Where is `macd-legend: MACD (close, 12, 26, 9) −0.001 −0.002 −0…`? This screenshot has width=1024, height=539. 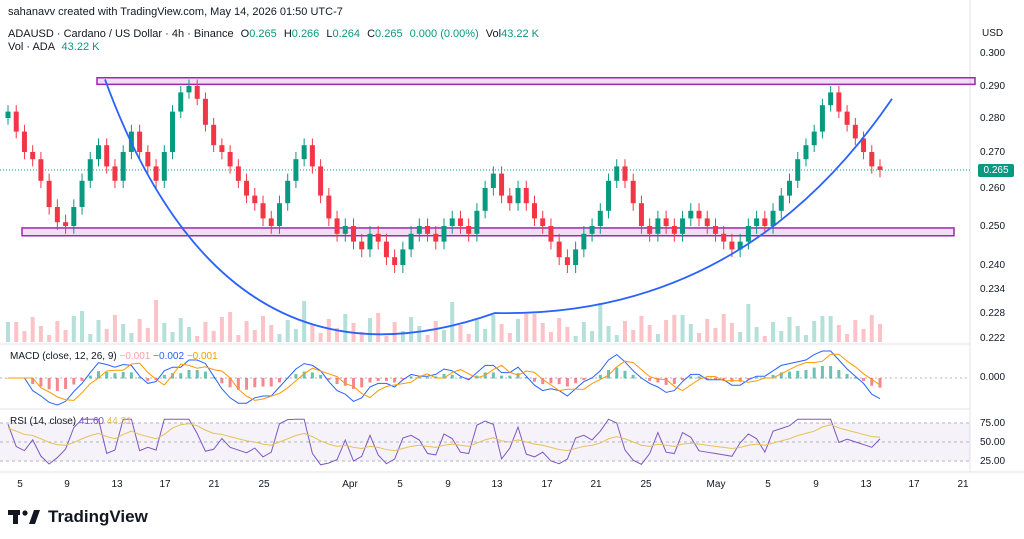
macd-legend: MACD (close, 12, 26, 9) −0.001 −0.002 −0… is located at coordinates (114, 356).